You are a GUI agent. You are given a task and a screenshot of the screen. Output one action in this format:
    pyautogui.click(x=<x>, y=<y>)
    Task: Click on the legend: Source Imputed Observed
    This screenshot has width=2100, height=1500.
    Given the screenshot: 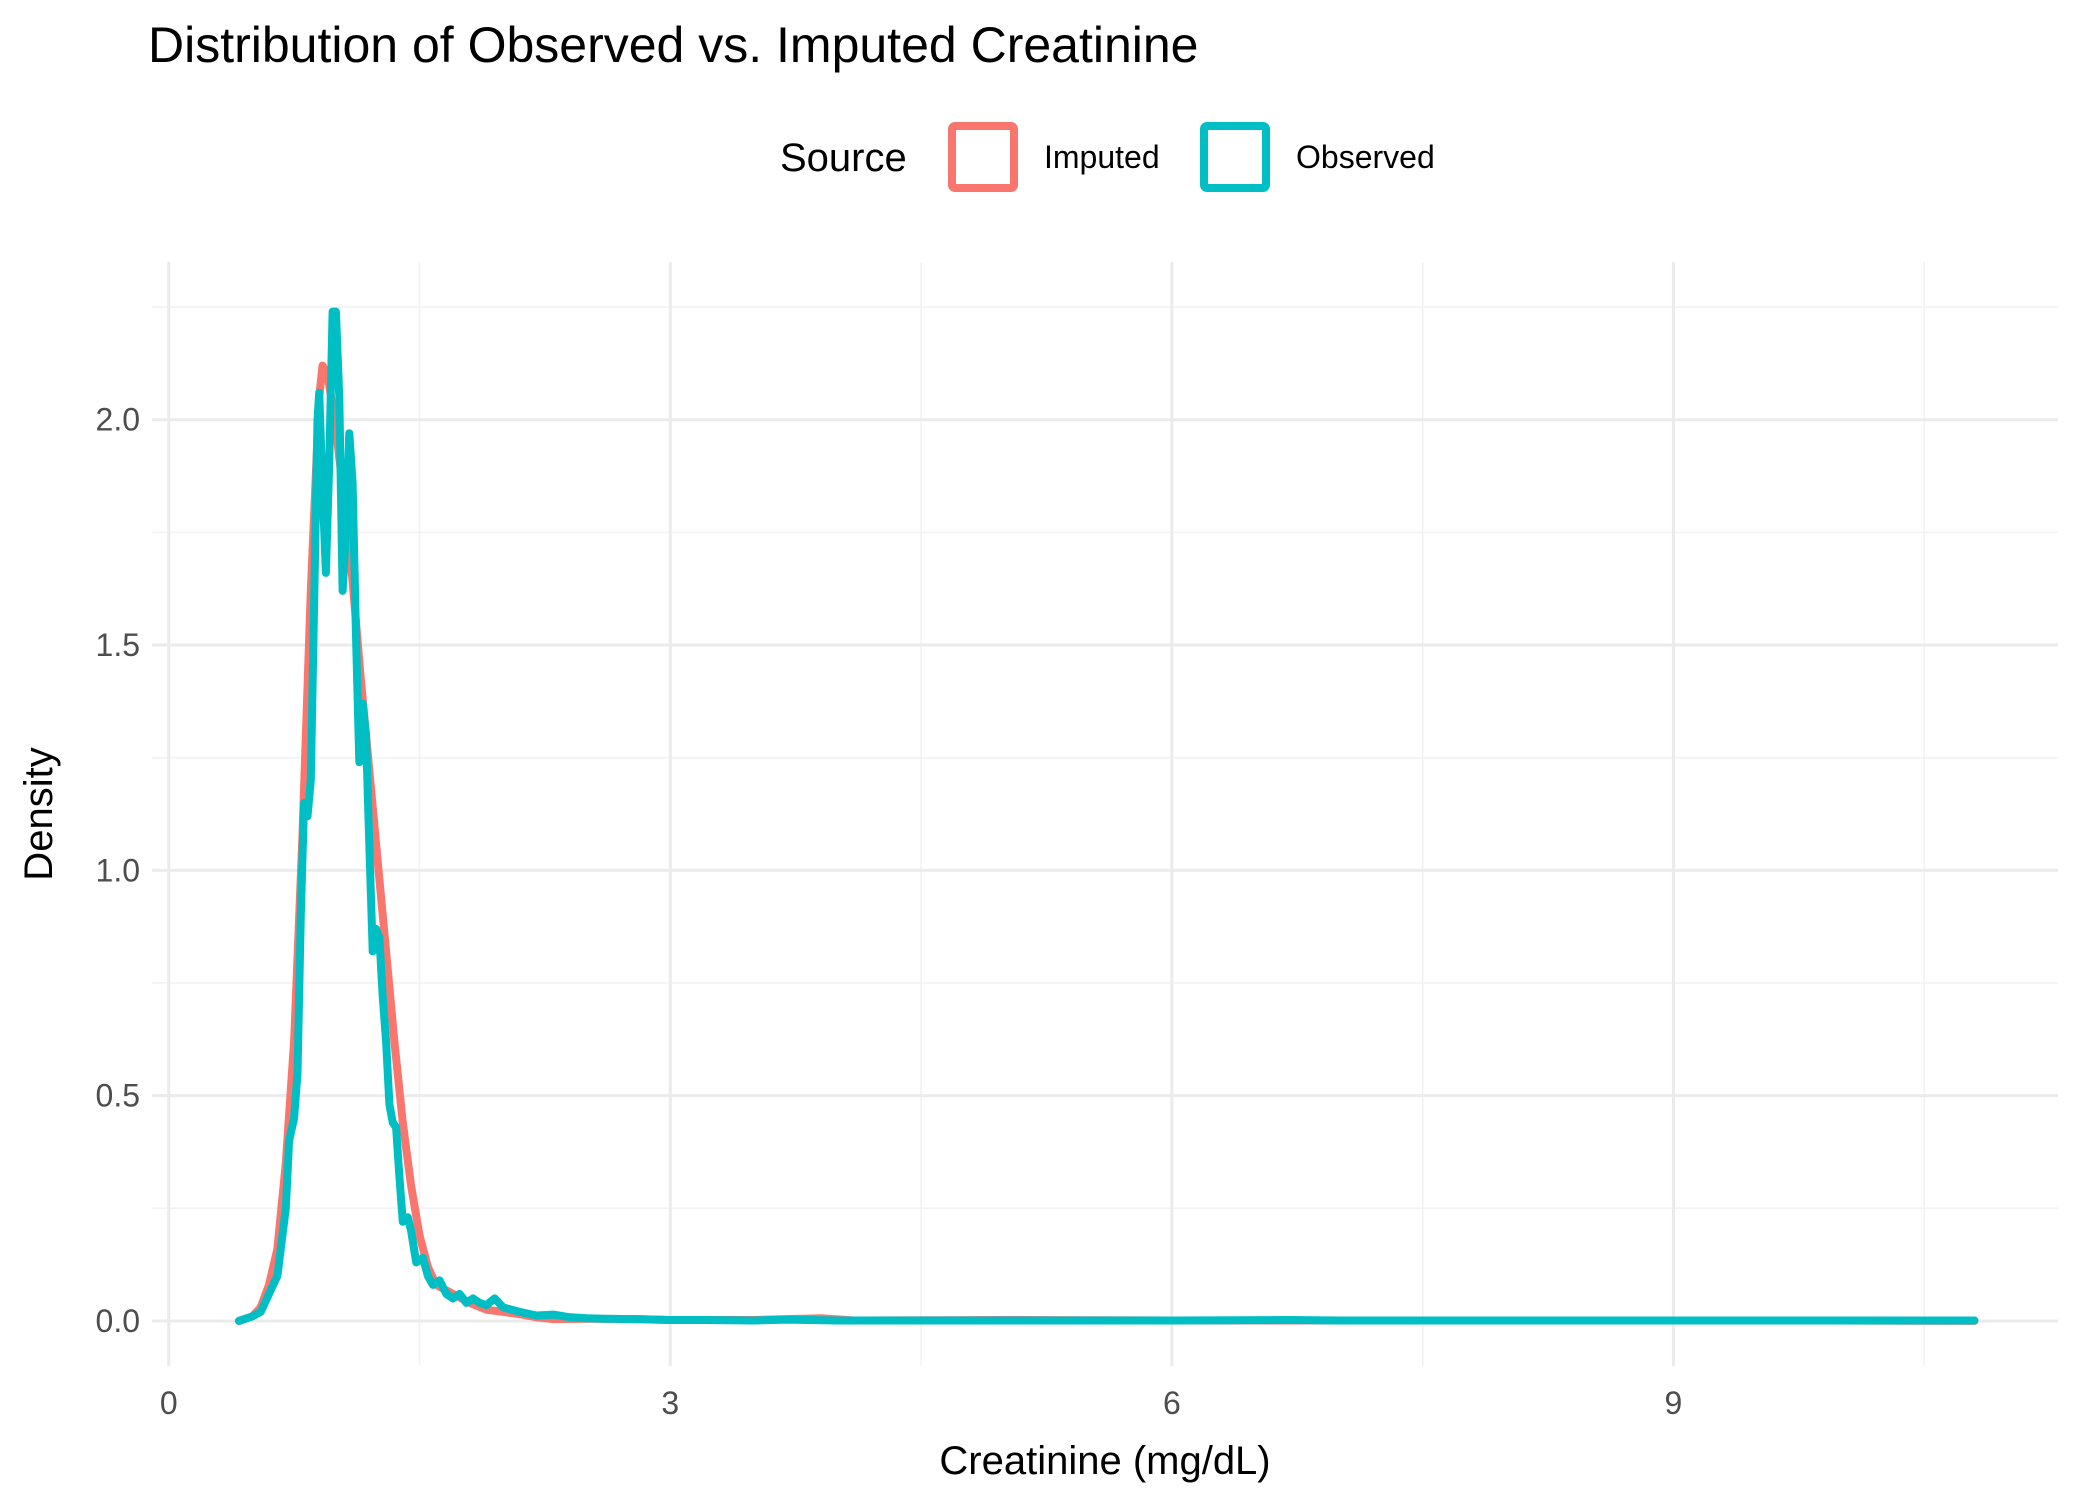 What is the action you would take?
    pyautogui.click(x=1107, y=157)
    